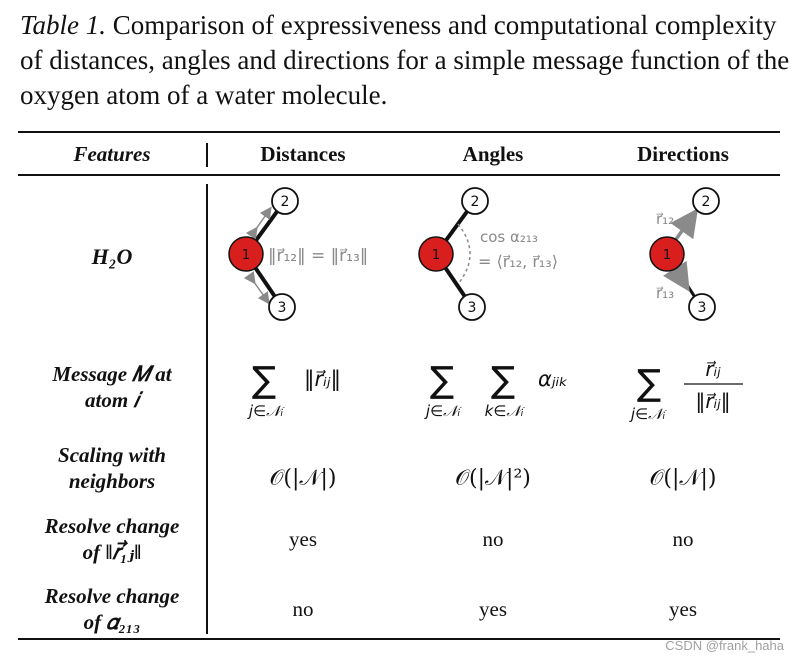  What do you see at coordinates (63, 25) in the screenshot?
I see `caption-label: Table 1.` at bounding box center [63, 25].